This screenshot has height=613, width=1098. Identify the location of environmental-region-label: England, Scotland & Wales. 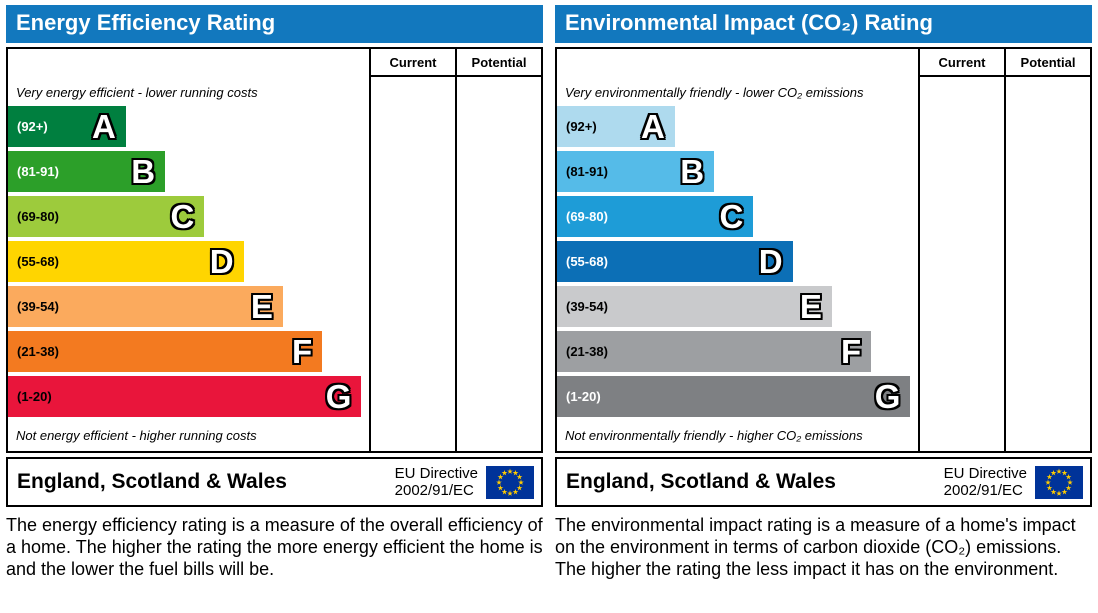
(701, 481).